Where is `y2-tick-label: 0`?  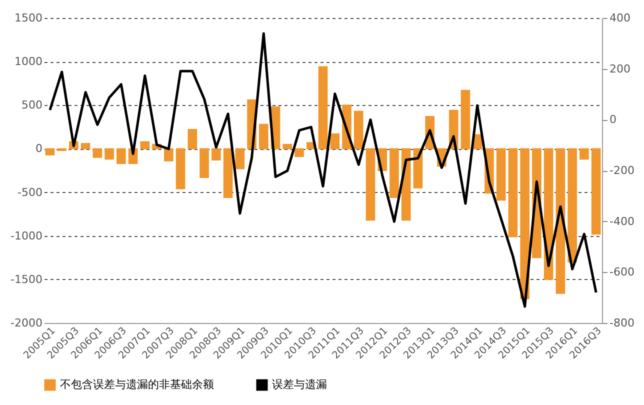
y2-tick-label: 0 is located at coordinates (613, 119).